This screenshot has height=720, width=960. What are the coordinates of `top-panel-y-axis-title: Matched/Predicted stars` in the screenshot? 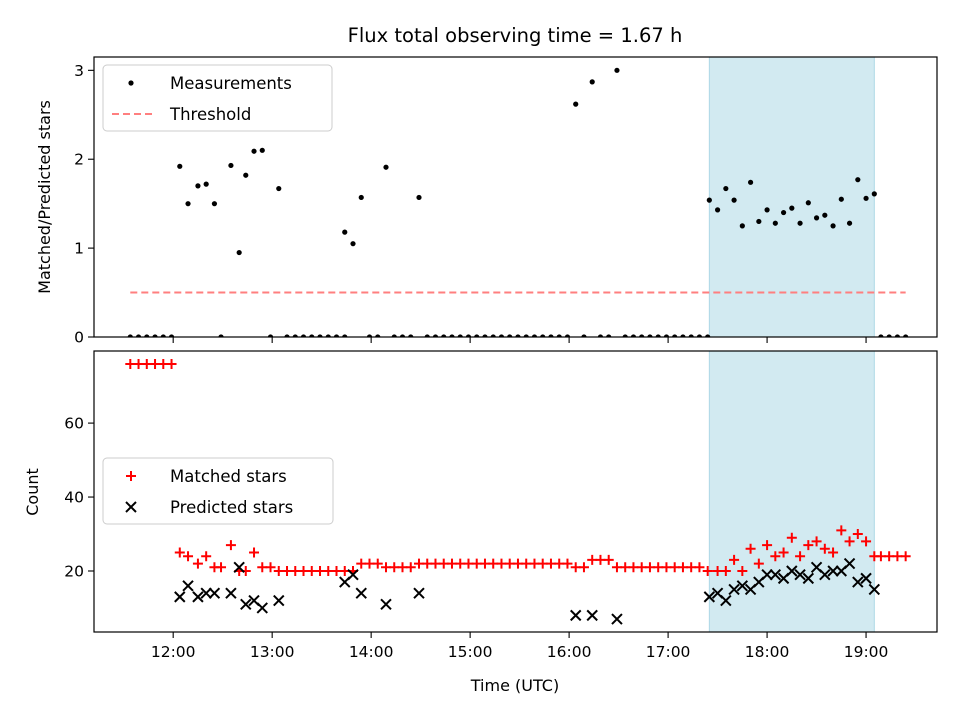 It's located at (44, 197).